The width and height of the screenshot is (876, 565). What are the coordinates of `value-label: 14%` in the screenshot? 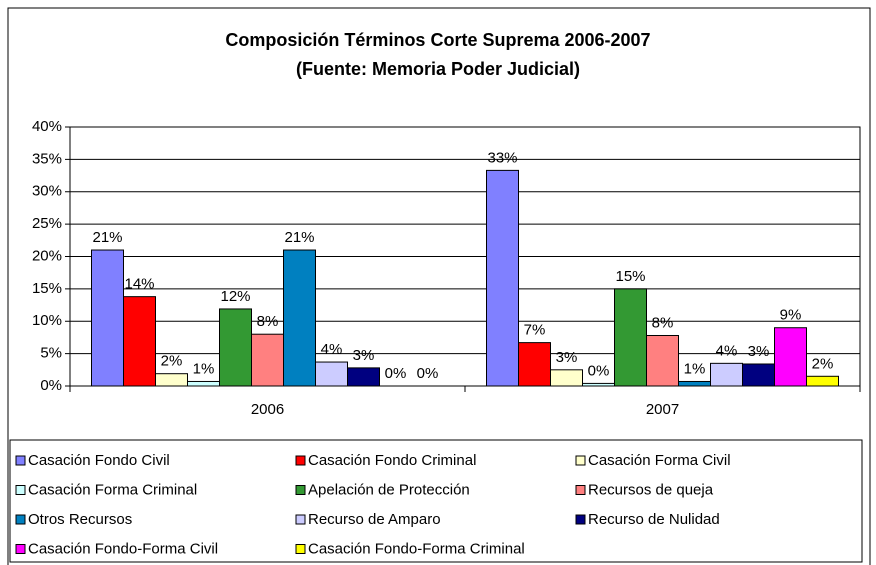 It's located at (139, 284).